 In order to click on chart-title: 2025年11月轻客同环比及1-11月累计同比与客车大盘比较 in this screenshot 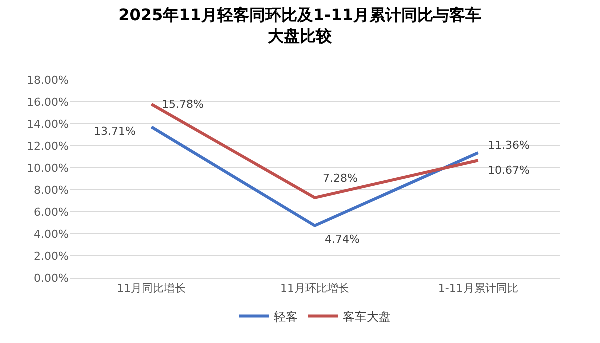, I will do `click(300, 26)`.